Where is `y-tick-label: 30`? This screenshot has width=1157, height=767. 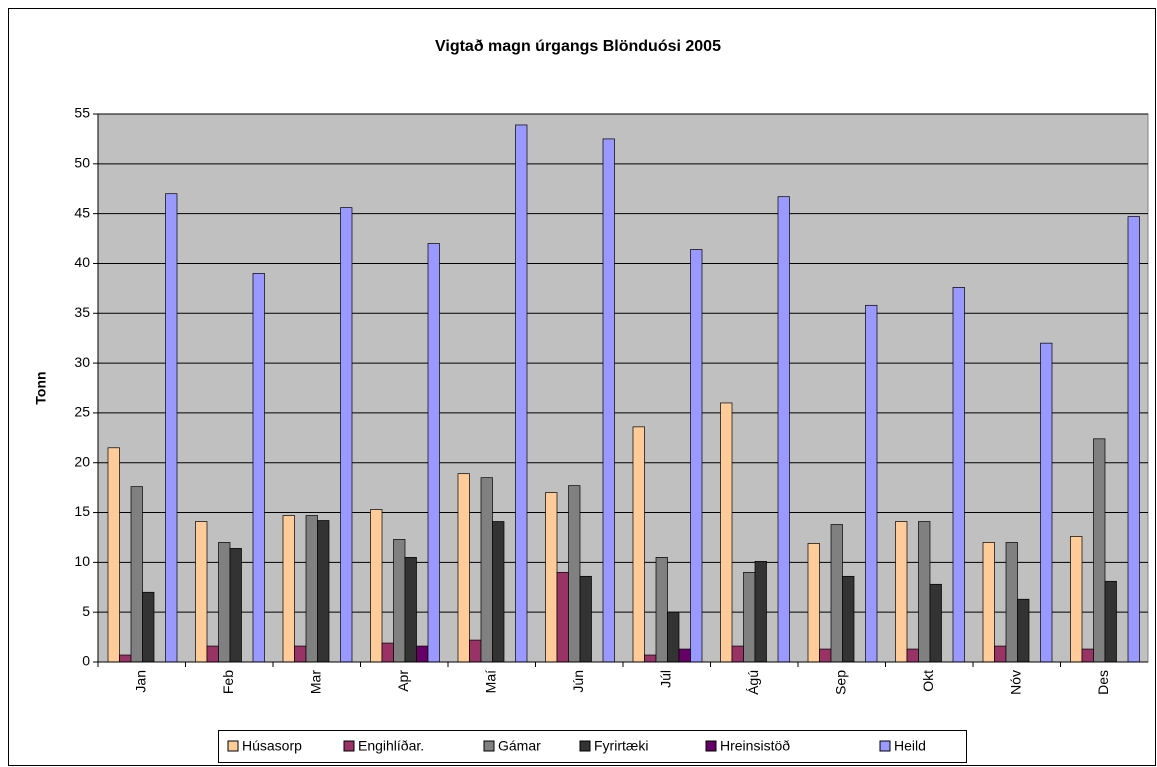 y-tick-label: 30 is located at coordinates (82, 362).